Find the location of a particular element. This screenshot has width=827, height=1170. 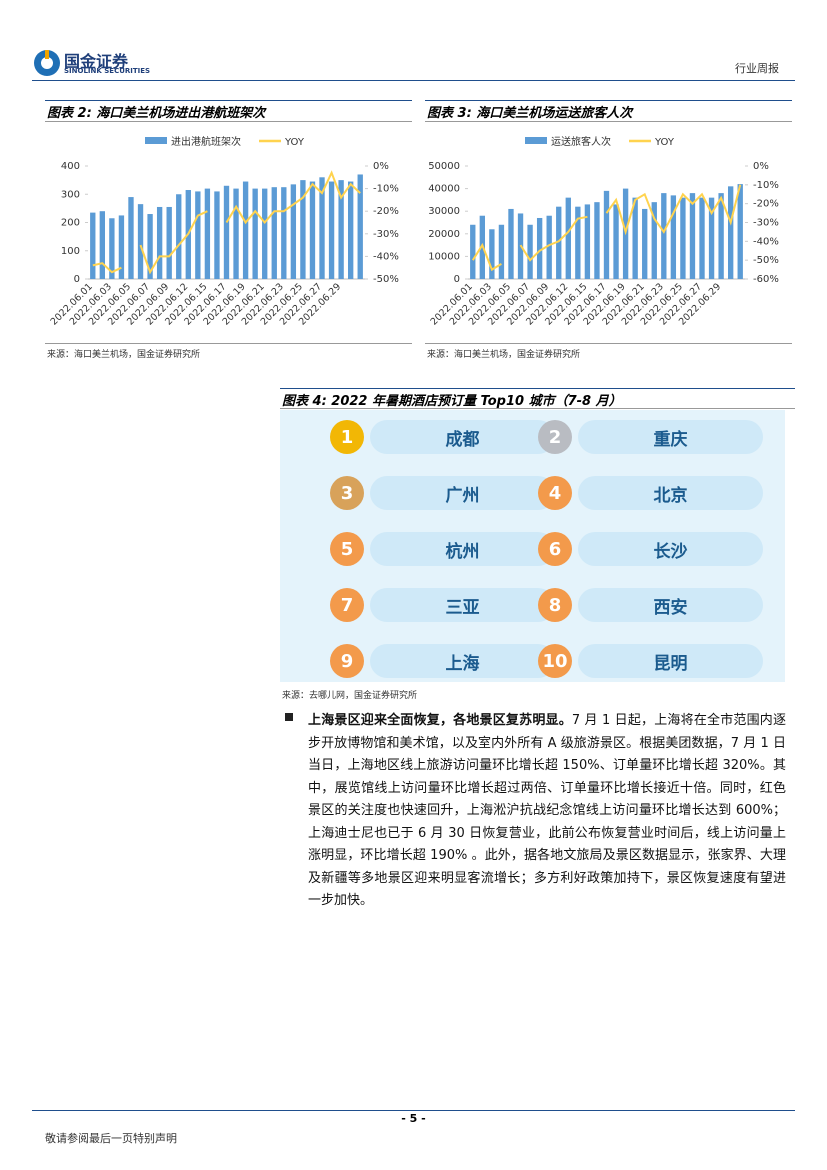

rank-medal: 7 is located at coordinates (347, 605).